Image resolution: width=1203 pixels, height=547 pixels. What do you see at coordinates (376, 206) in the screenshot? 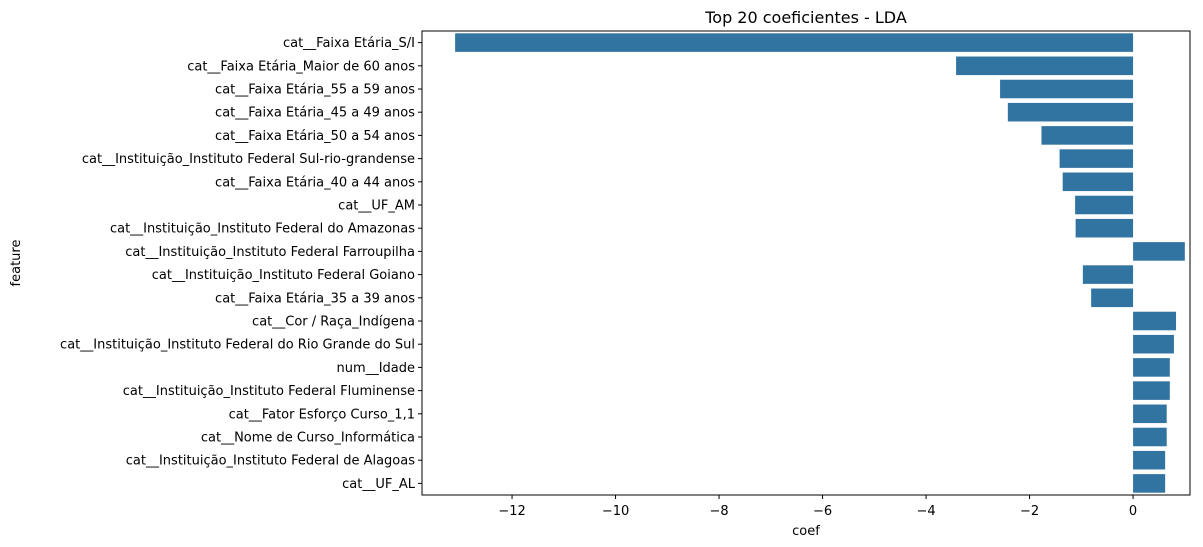
I see `y-tick-label: cat__UF_AM` at bounding box center [376, 206].